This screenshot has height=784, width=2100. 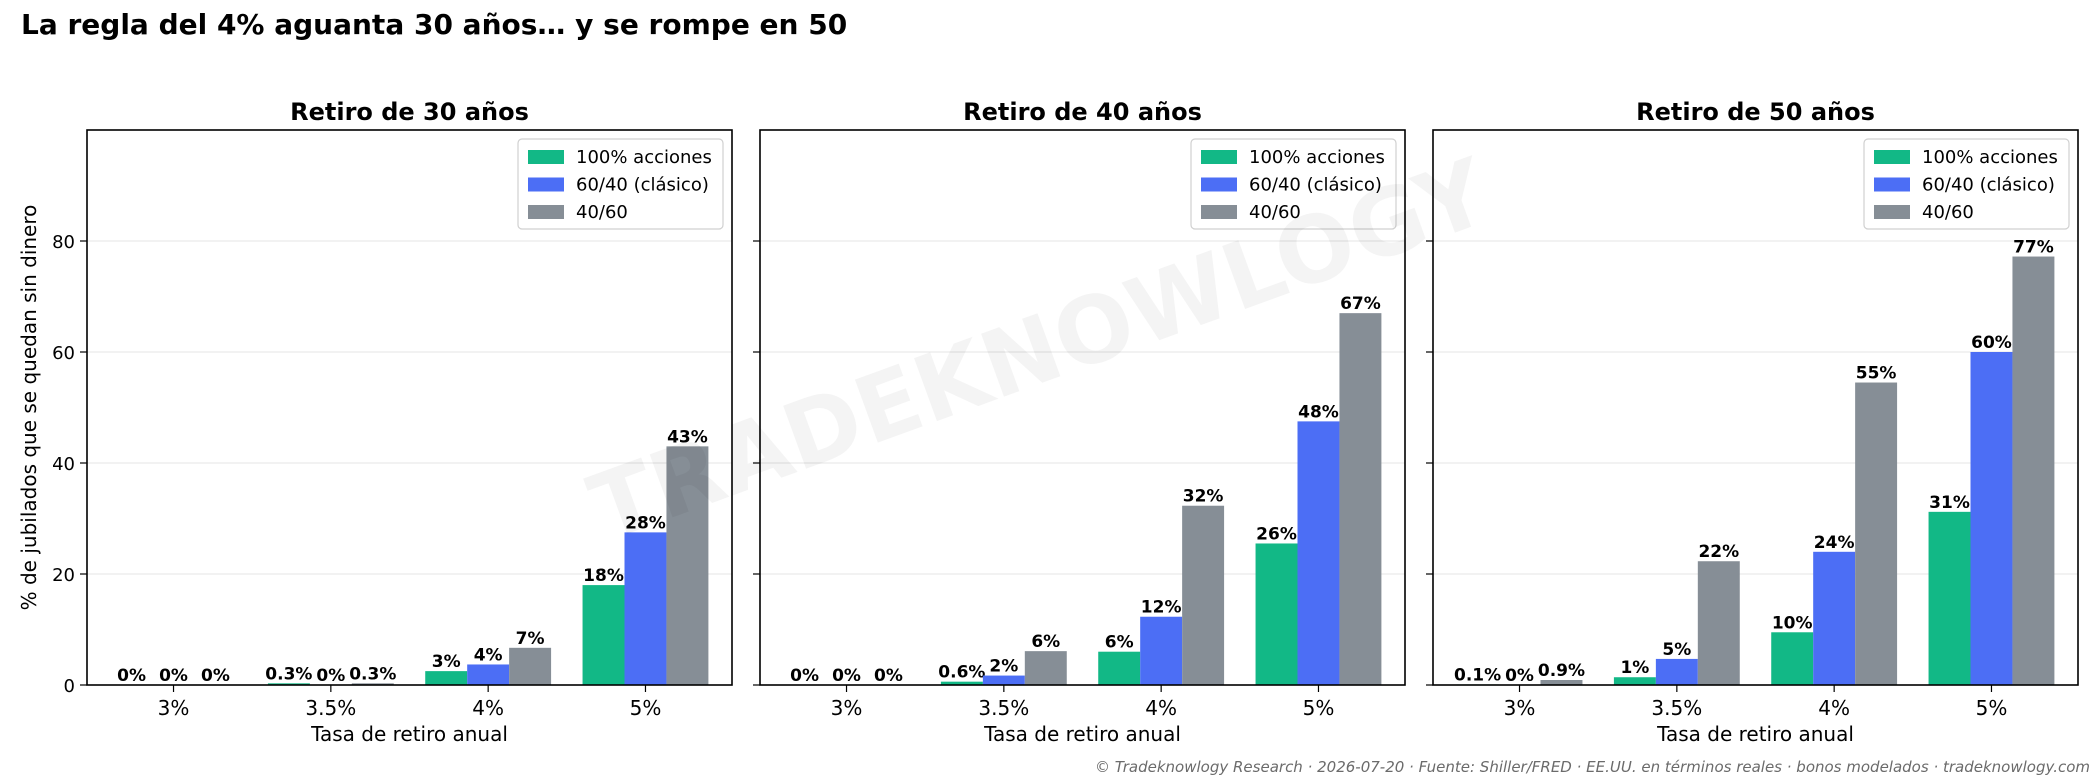 What do you see at coordinates (1676, 650) in the screenshot?
I see `bar-value-label: 5%` at bounding box center [1676, 650].